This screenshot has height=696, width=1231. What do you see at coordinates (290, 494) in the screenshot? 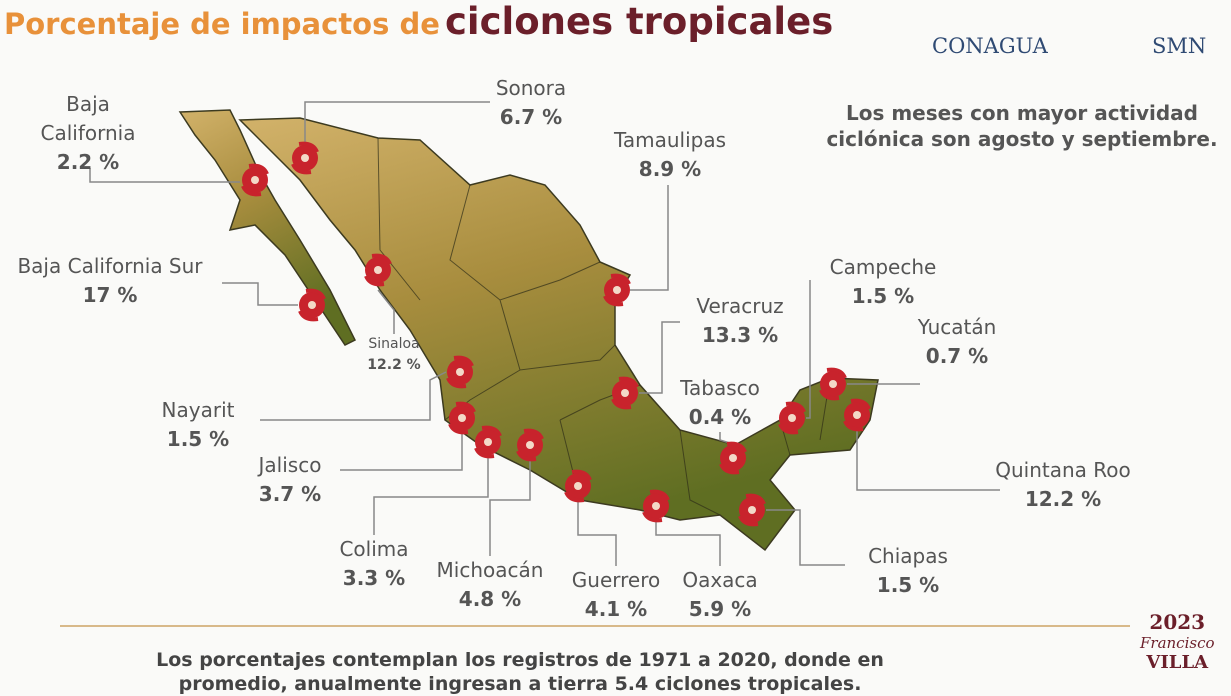
I see `state-percentage: 3.7 %` at bounding box center [290, 494].